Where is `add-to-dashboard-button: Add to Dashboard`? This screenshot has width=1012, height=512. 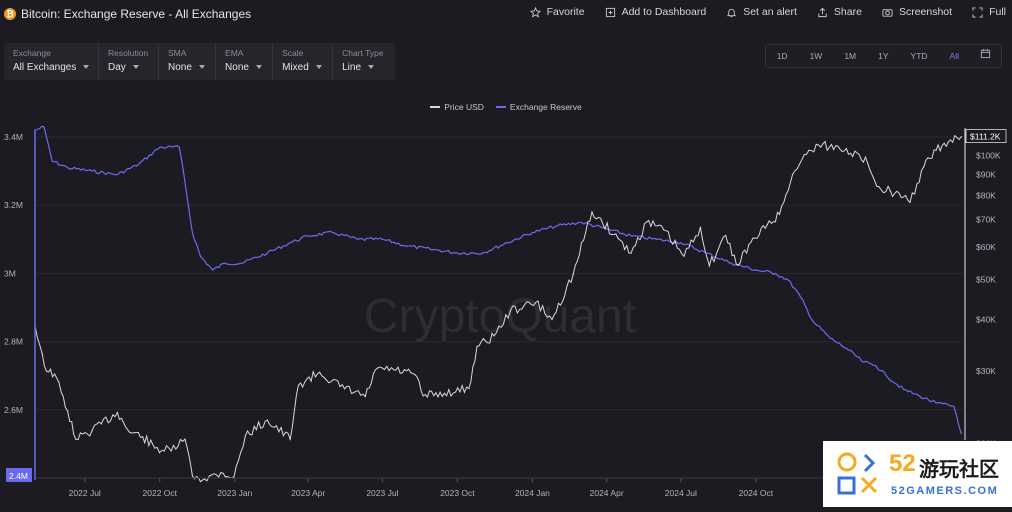
add-to-dashboard-button: Add to Dashboard is located at coordinates (655, 12).